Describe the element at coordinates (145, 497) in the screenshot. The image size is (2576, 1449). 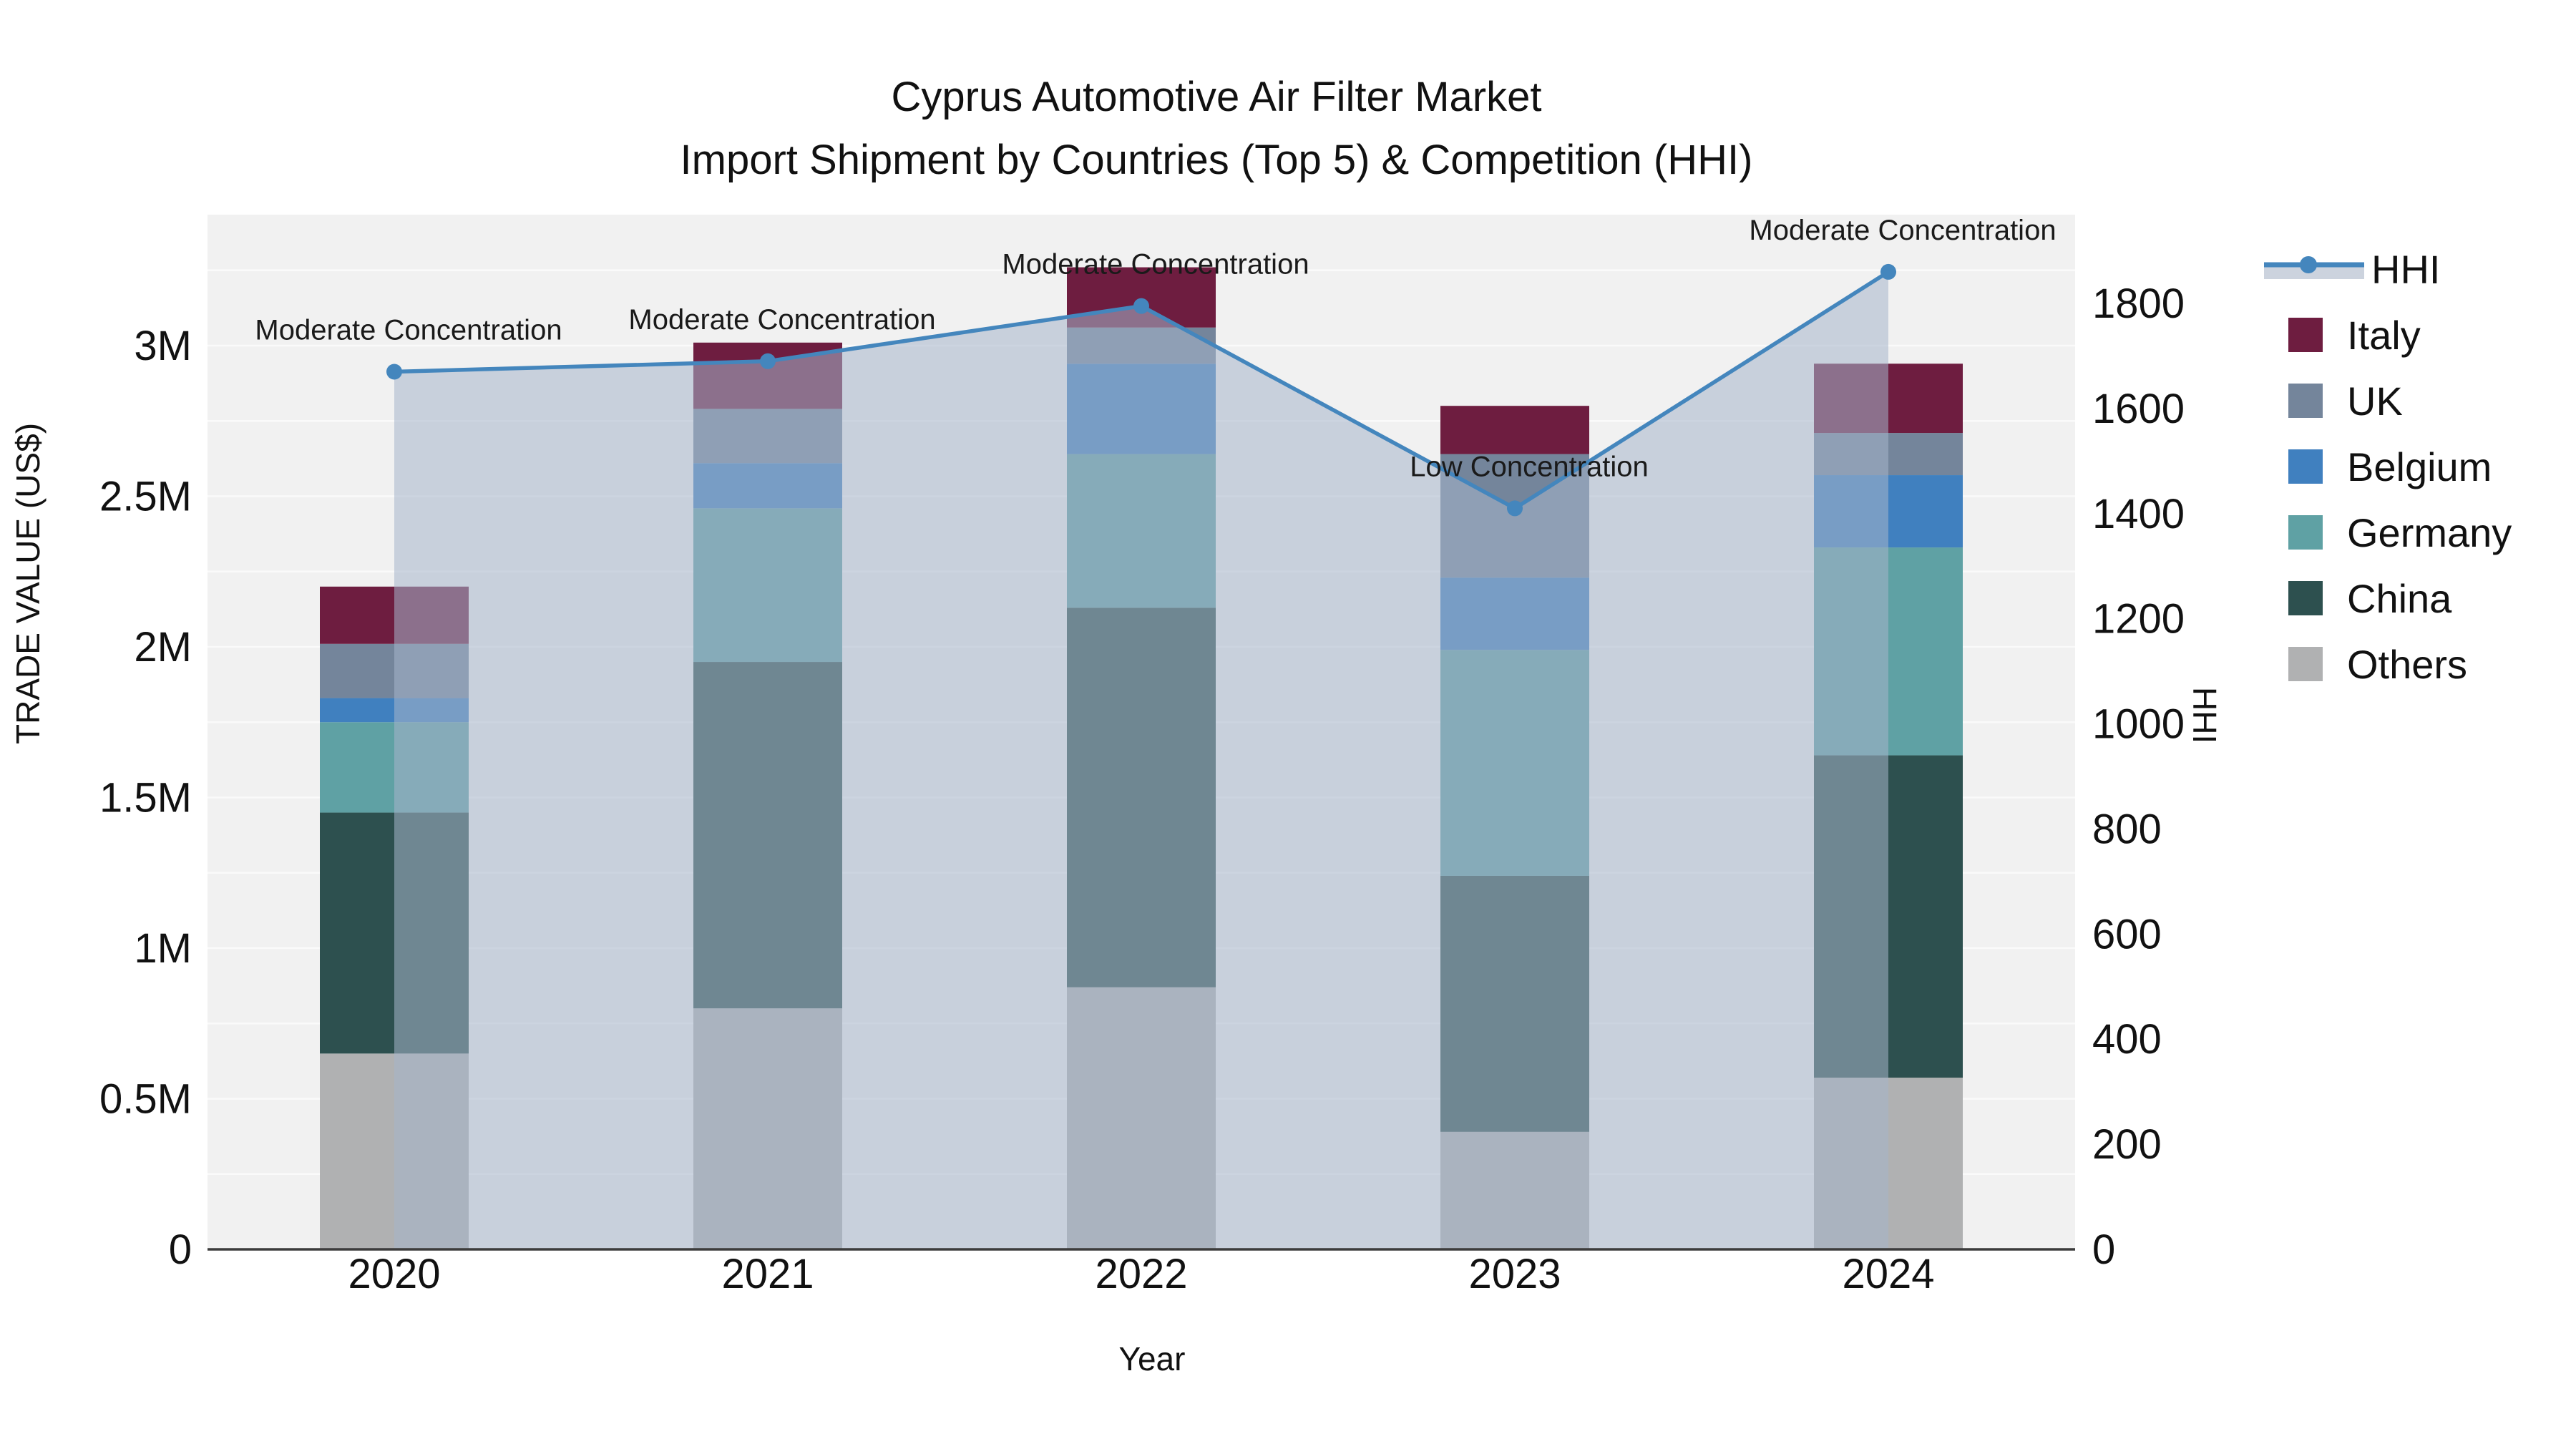
I see `left-axis-tick-2.5M: 2.5M` at that location.